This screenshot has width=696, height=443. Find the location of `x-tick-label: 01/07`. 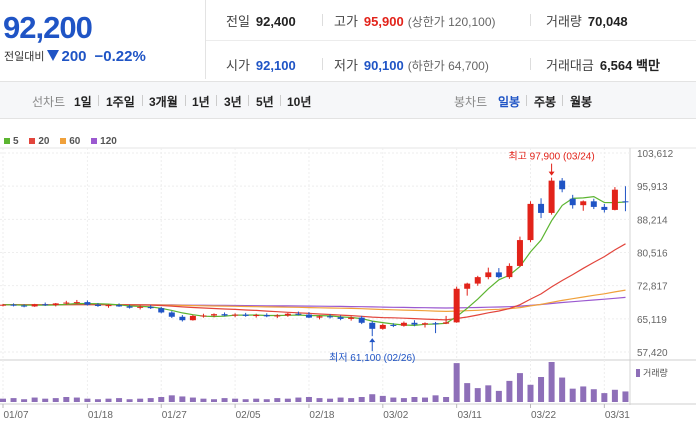

x-tick-label: 01/07 is located at coordinates (15, 415).